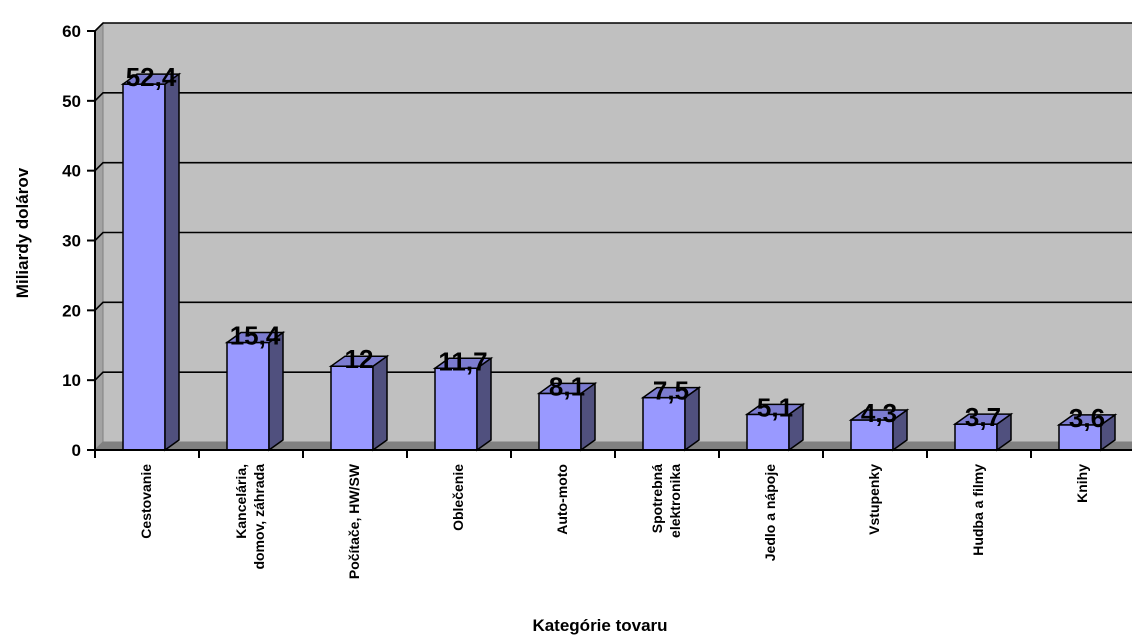 The height and width of the screenshot is (638, 1132). I want to click on y-axis-title: Miliardy dolárov, so click(22, 232).